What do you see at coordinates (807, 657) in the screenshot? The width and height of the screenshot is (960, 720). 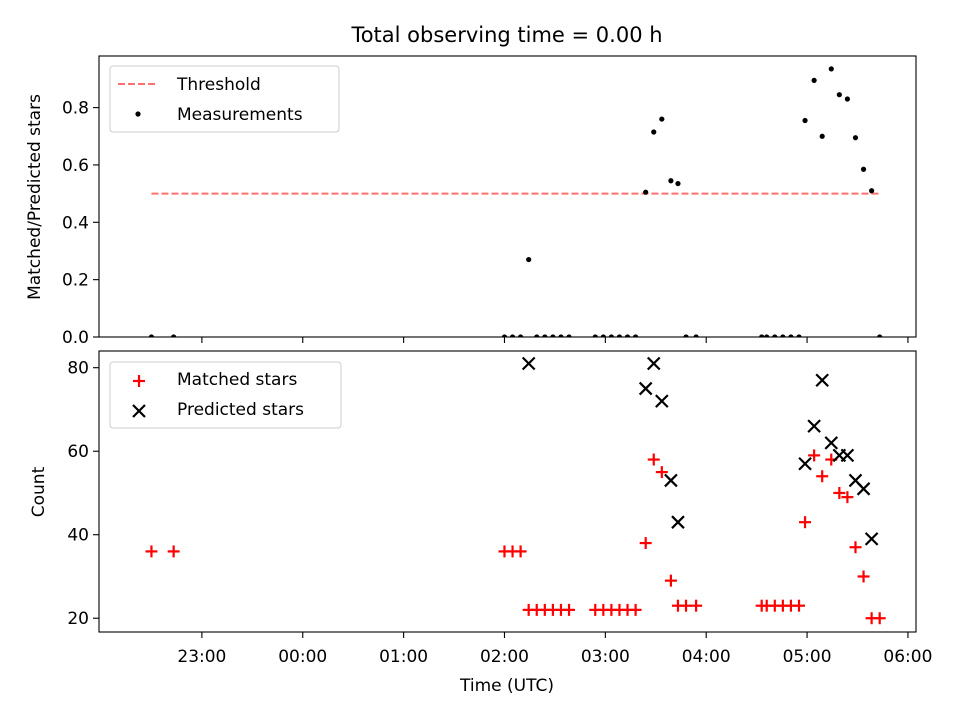 I see `bottom-x-tick-label: 05:00` at bounding box center [807, 657].